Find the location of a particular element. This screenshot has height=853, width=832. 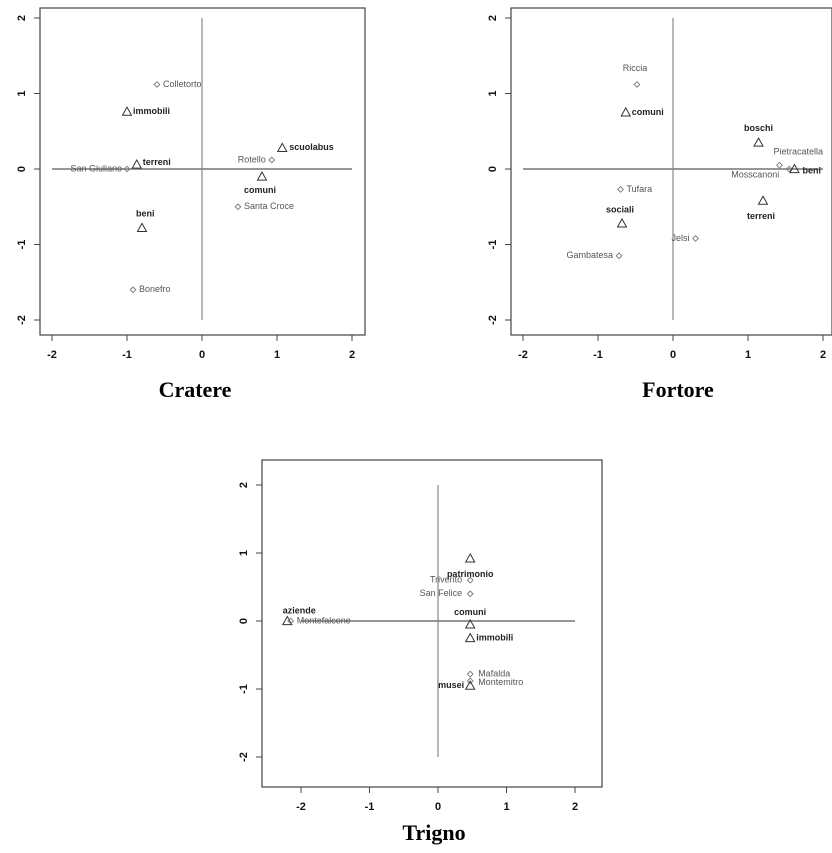

point-label: Rotello is located at coordinates (252, 159).